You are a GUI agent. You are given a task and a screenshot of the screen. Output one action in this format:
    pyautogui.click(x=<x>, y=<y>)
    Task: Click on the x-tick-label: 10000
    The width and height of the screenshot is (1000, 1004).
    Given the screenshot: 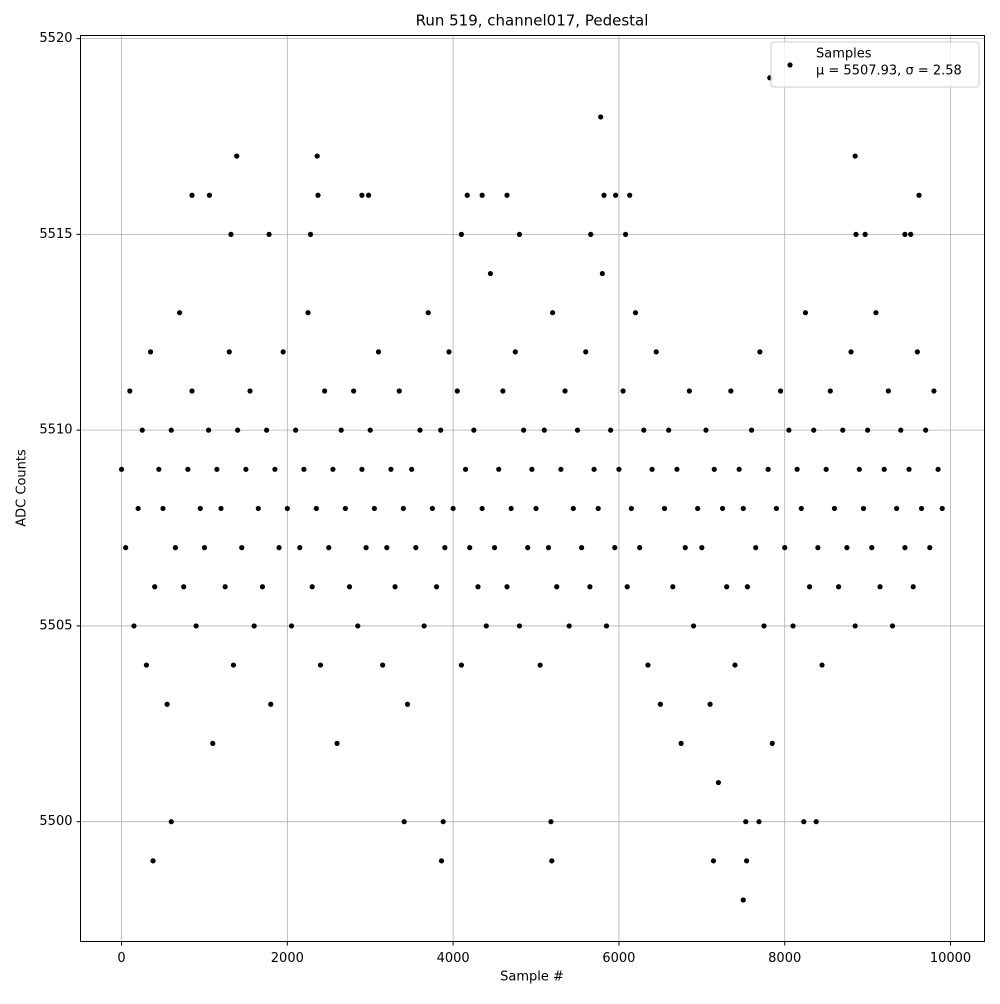 What is the action you would take?
    pyautogui.click(x=950, y=958)
    